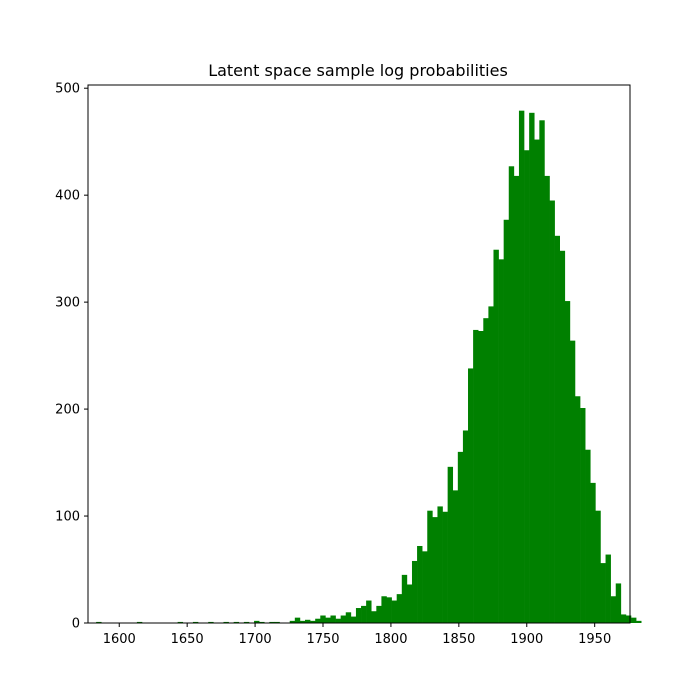  I want to click on y-tick-label: 400, so click(67, 196).